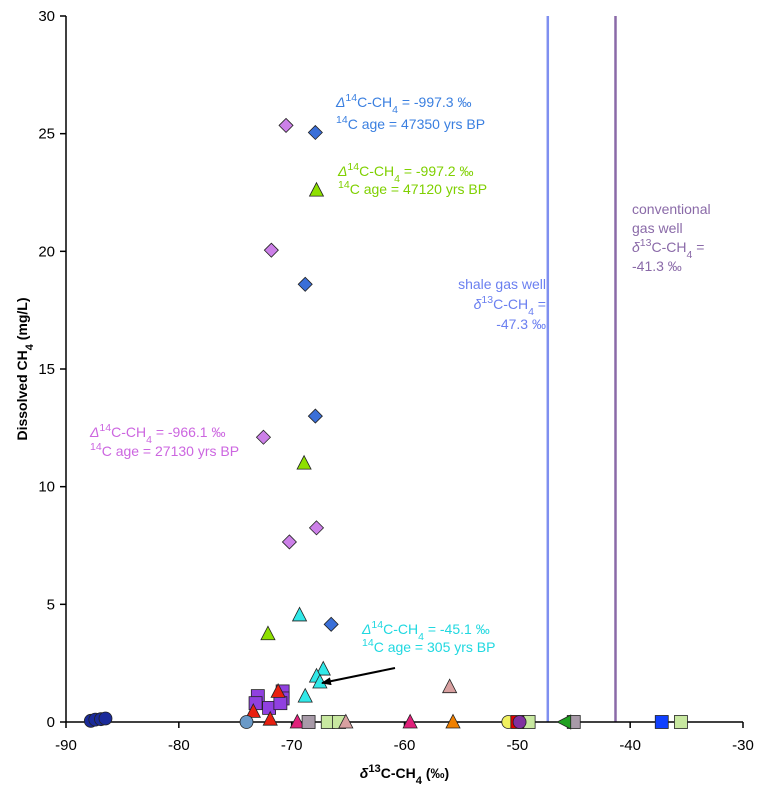  I want to click on annotation: Δ14C-CH4 = -997.3 ‰, so click(403, 104).